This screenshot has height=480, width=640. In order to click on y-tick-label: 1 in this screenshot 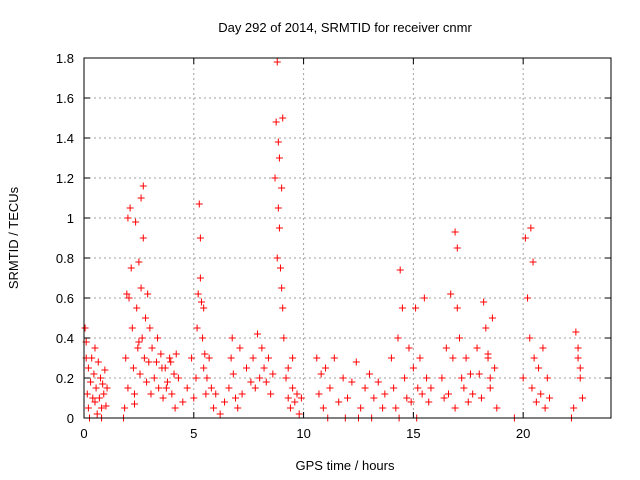, I will do `click(70, 218)`.